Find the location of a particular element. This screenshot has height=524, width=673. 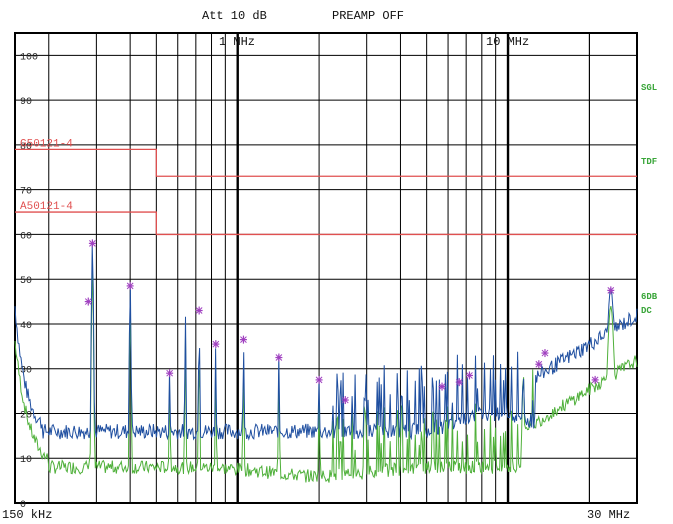

y-tick-40: 40 is located at coordinates (26, 326).